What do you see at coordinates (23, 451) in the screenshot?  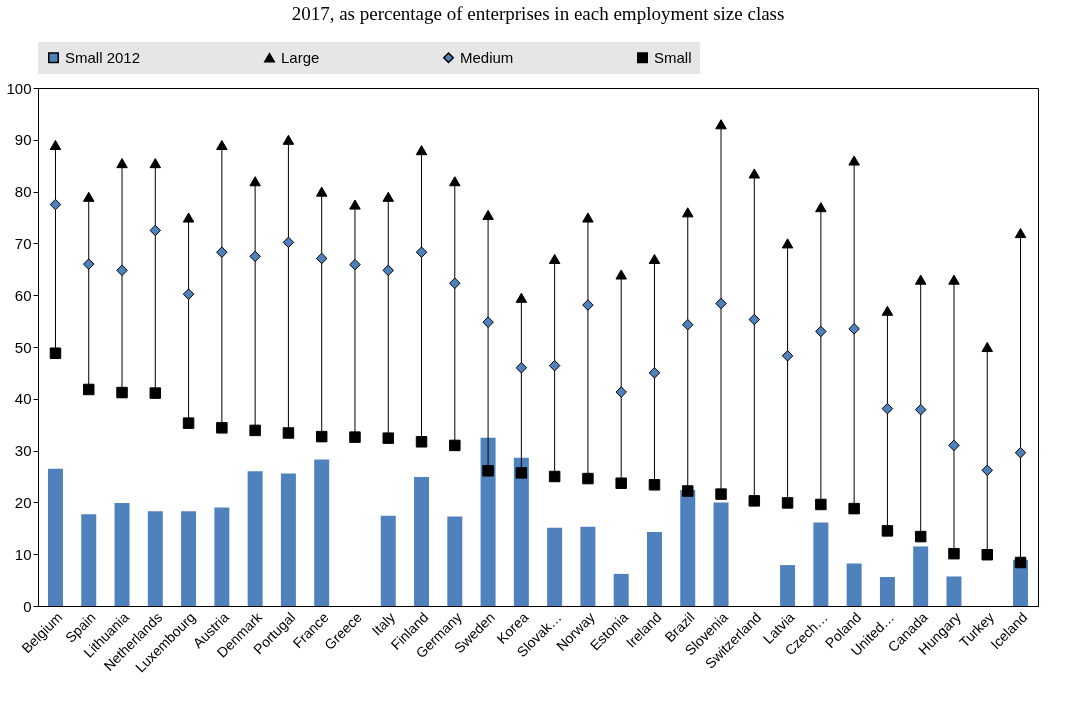 I see `y-tick-label: 30` at bounding box center [23, 451].